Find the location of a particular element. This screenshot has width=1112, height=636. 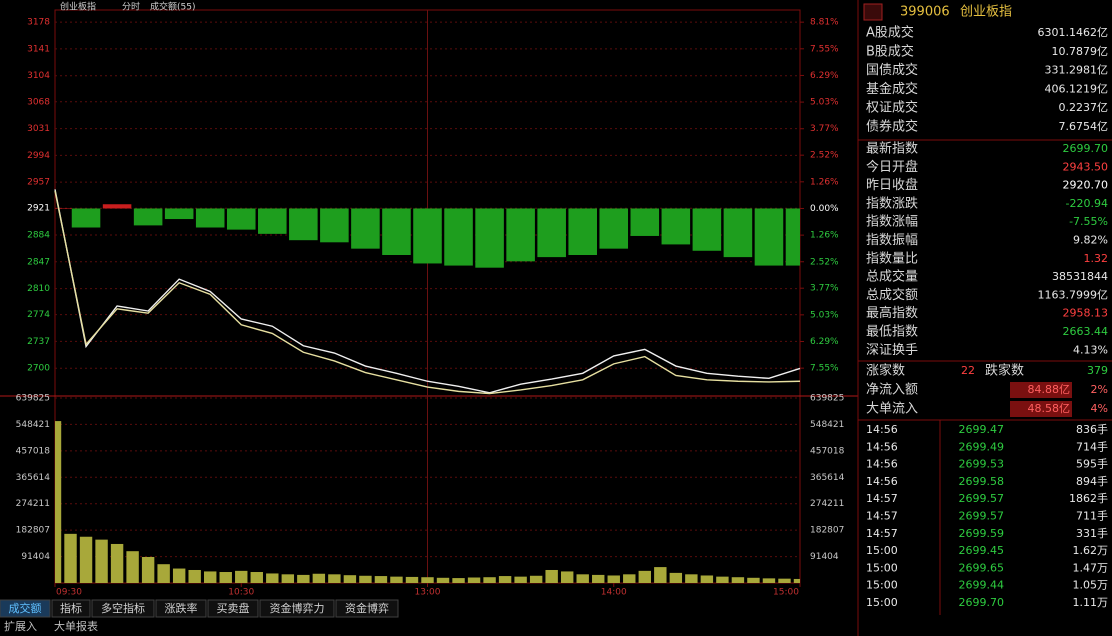

flow-label: 大单流入 is located at coordinates (892, 409).